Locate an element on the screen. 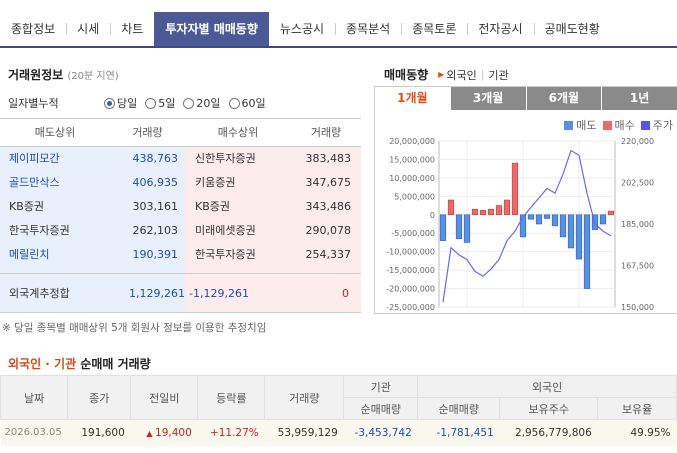 The image size is (677, 453). net-table-title: 외국인 · 기관 순매매 거래량 is located at coordinates (79, 363).